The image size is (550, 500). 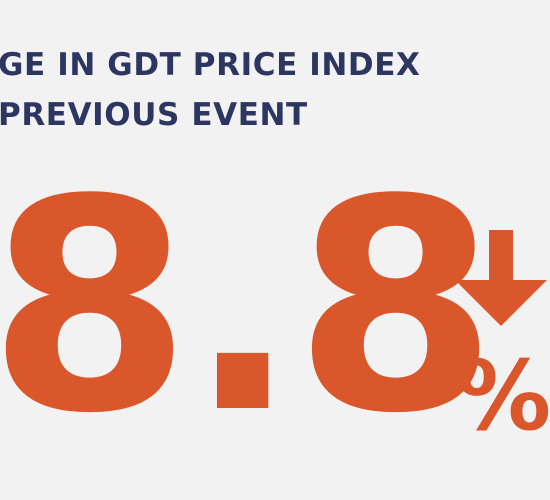 What do you see at coordinates (501, 278) in the screenshot?
I see `down-arrow-icon` at bounding box center [501, 278].